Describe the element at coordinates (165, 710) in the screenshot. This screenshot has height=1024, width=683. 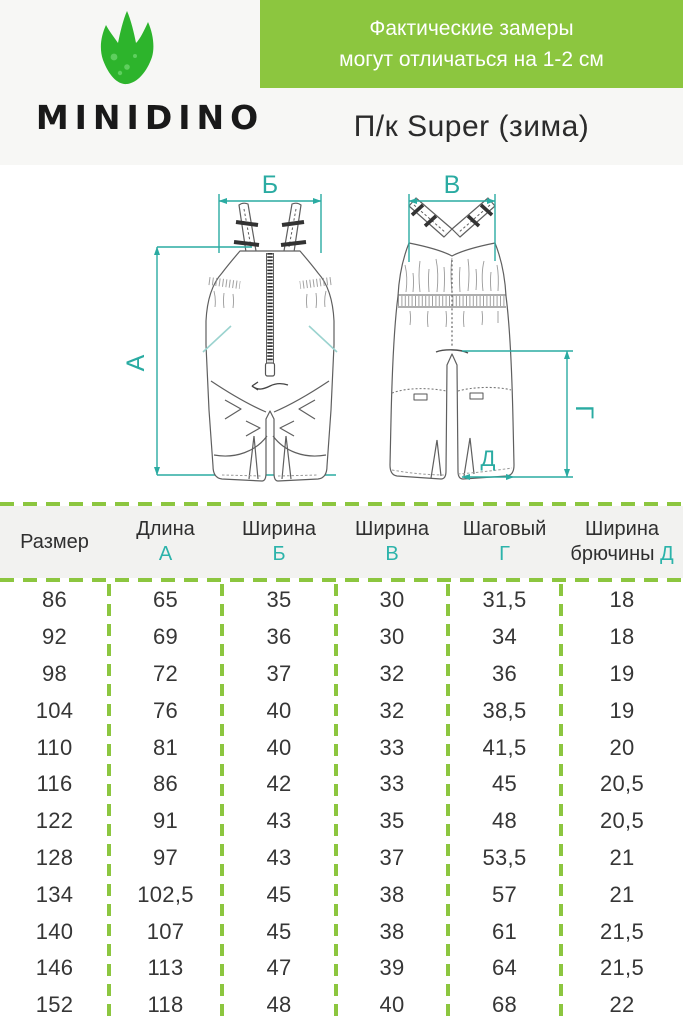
I see `table-cell: 76` at that location.